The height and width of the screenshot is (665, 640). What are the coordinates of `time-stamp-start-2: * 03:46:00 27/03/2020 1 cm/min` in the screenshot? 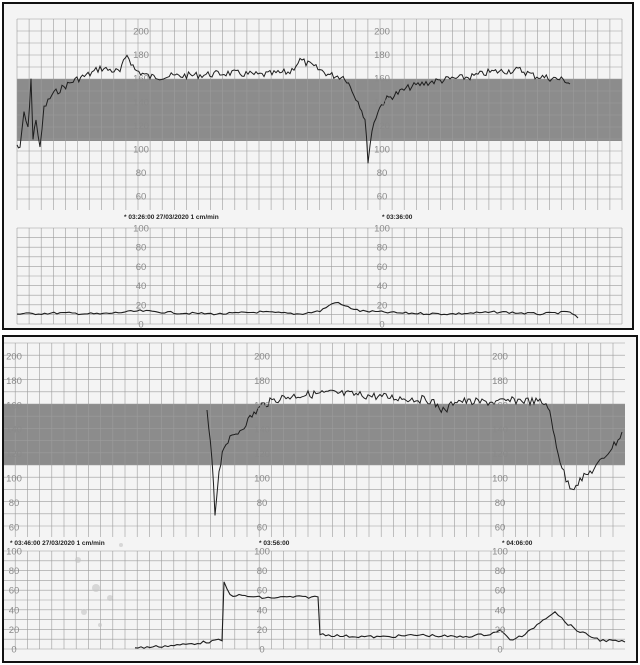 It's located at (57, 543).